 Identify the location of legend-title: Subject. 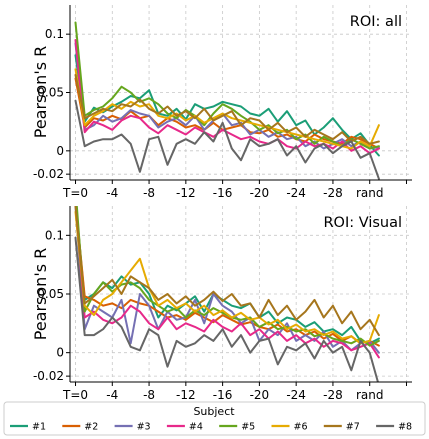
(214, 411).